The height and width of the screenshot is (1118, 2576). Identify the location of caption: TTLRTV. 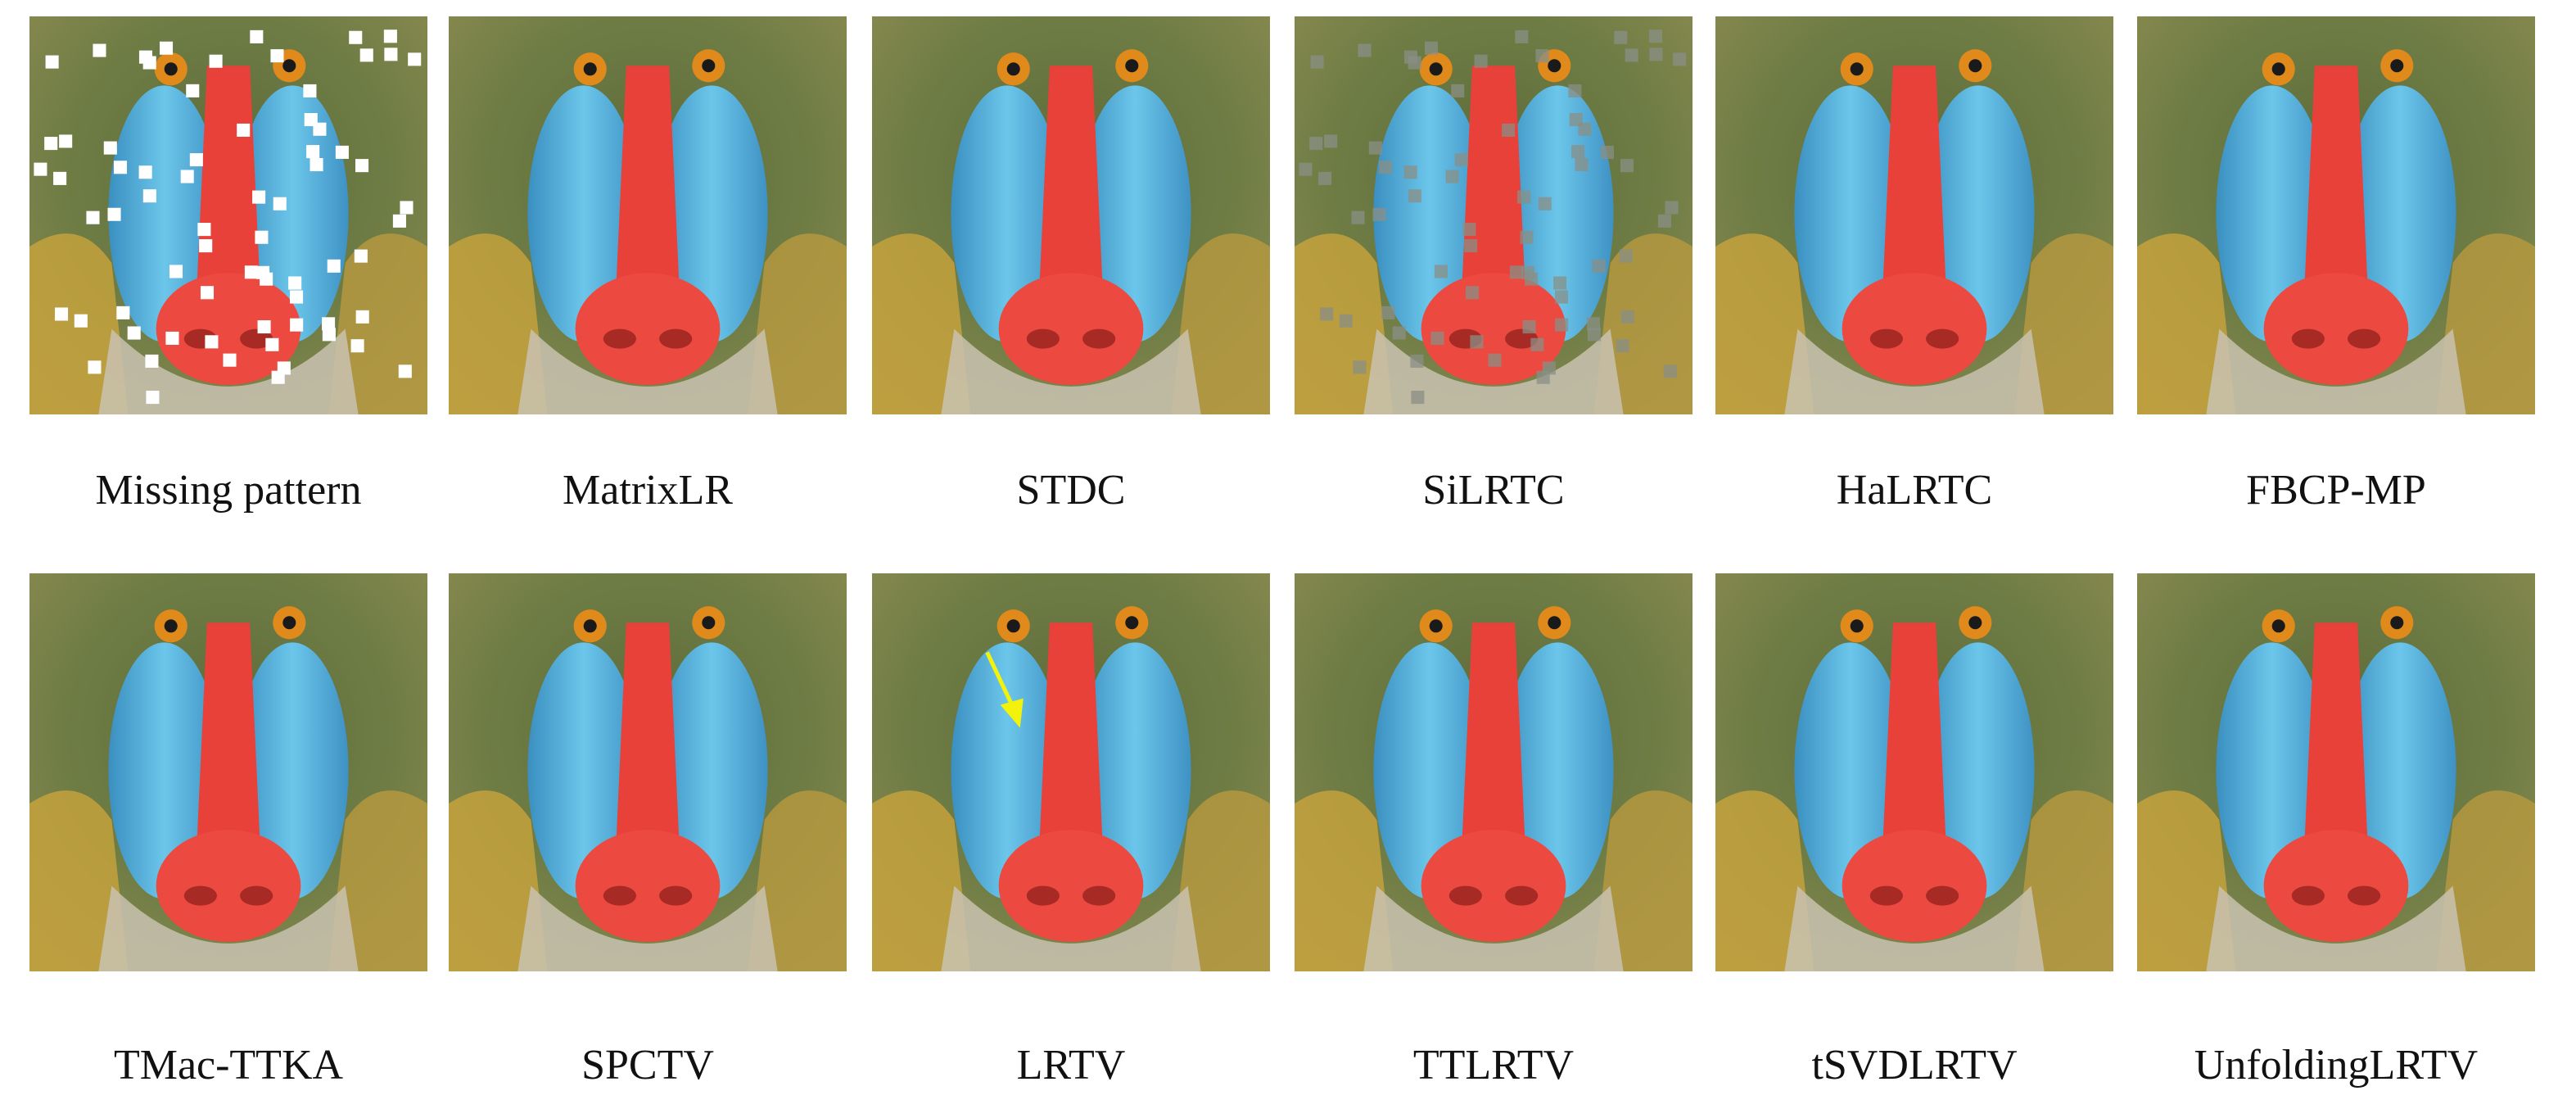
(1493, 1065).